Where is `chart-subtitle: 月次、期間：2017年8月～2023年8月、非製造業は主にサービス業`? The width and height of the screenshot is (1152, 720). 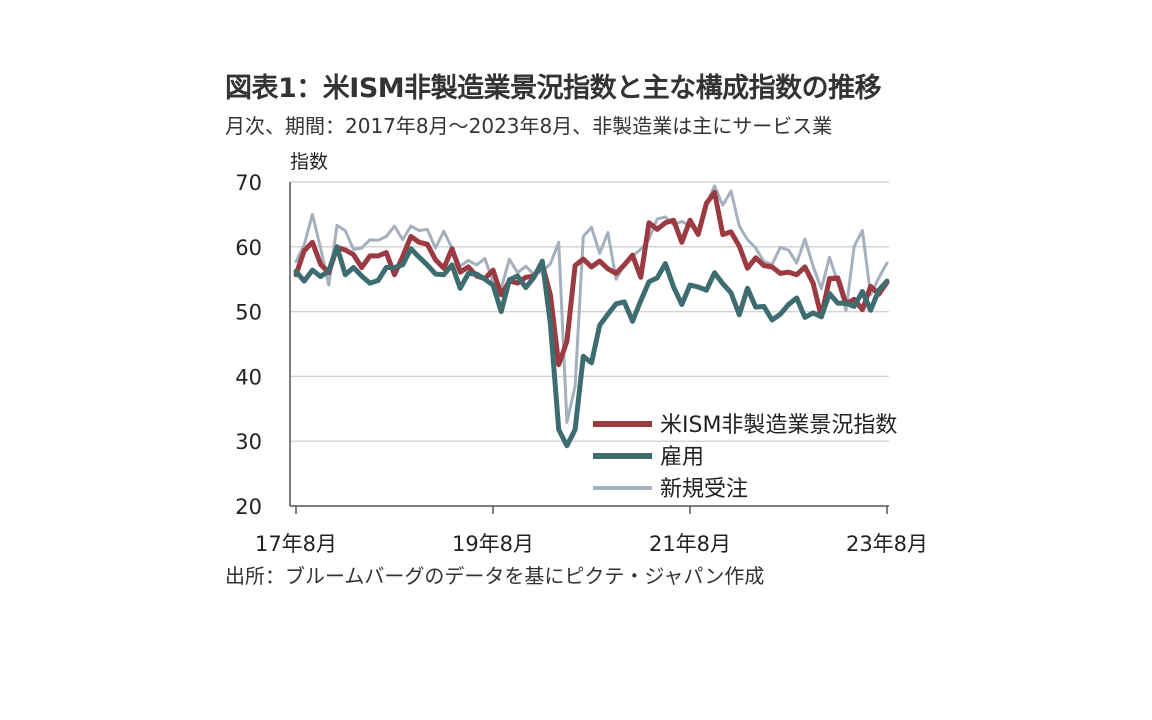 chart-subtitle: 月次、期間：2017年8月～2023年8月、非製造業は主にサービス業 is located at coordinates (529, 126).